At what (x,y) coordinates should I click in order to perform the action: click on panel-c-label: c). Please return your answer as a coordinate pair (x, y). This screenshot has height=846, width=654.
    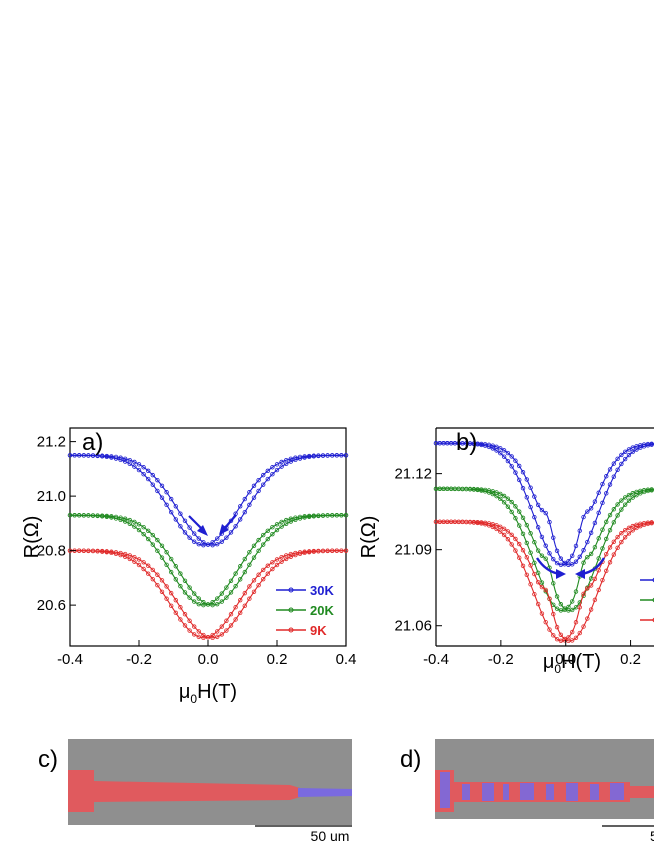
    Looking at the image, I should click on (48, 759).